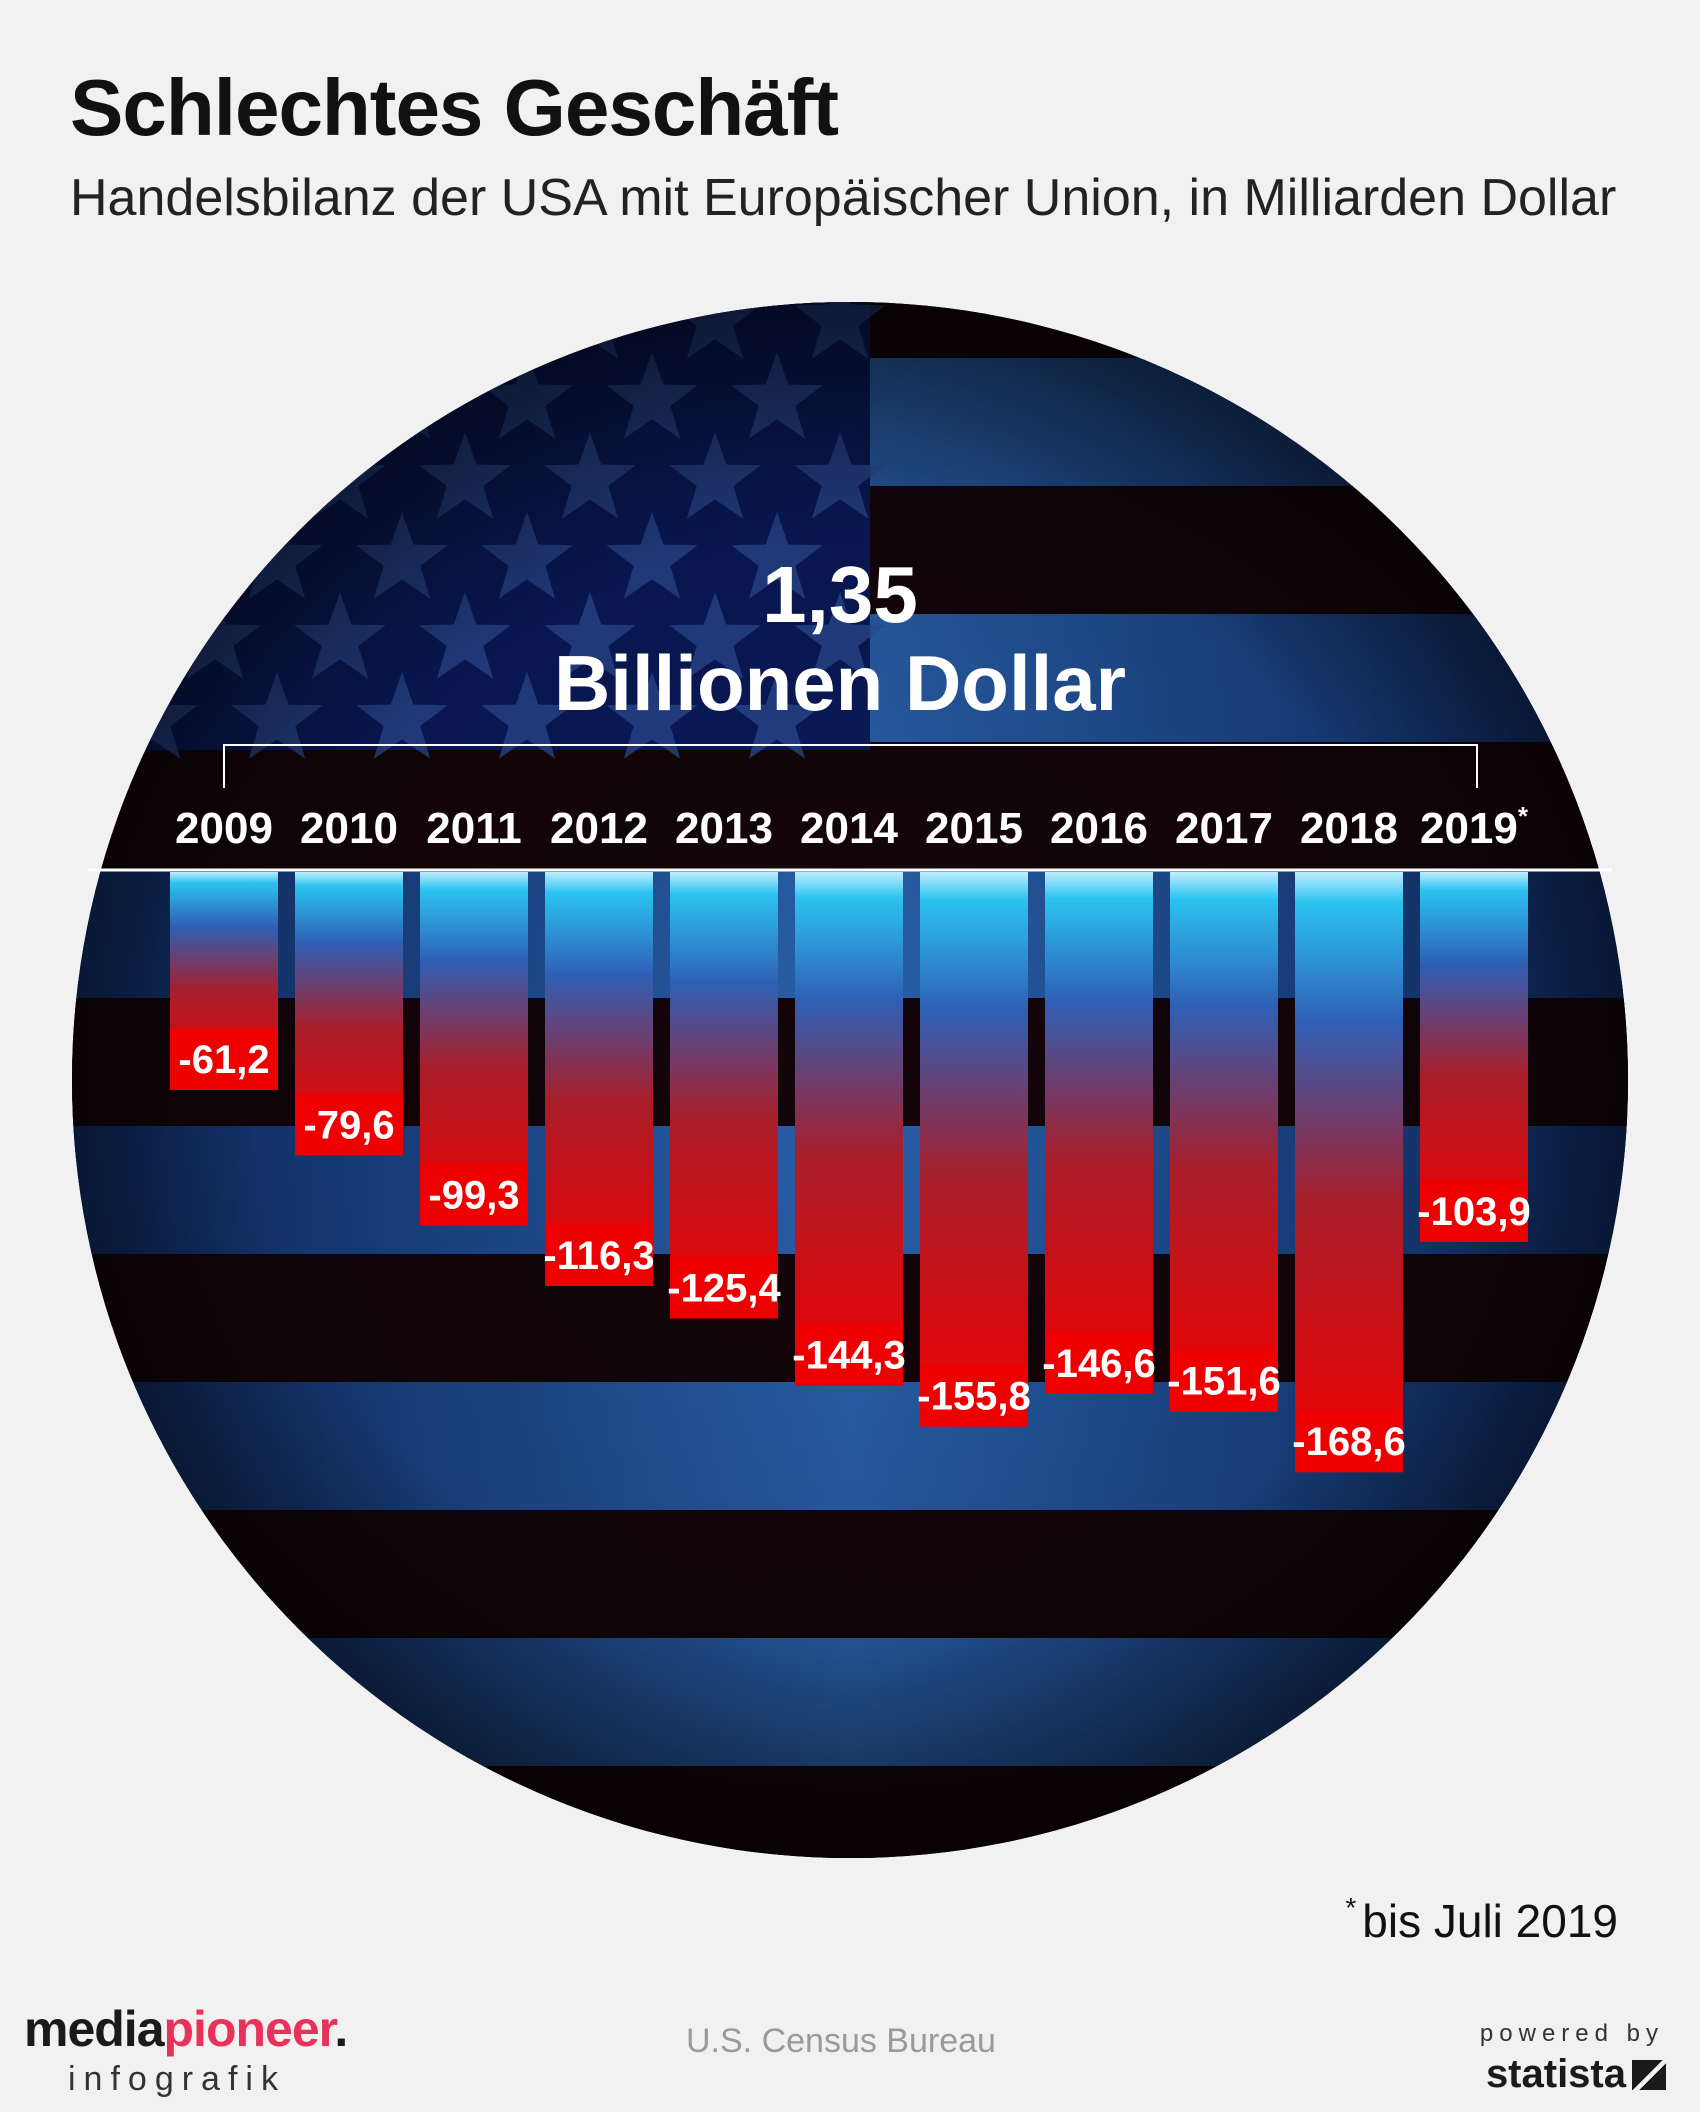 The width and height of the screenshot is (1700, 2112). What do you see at coordinates (454, 107) in the screenshot?
I see `page-title: Schlechtes Geschäft` at bounding box center [454, 107].